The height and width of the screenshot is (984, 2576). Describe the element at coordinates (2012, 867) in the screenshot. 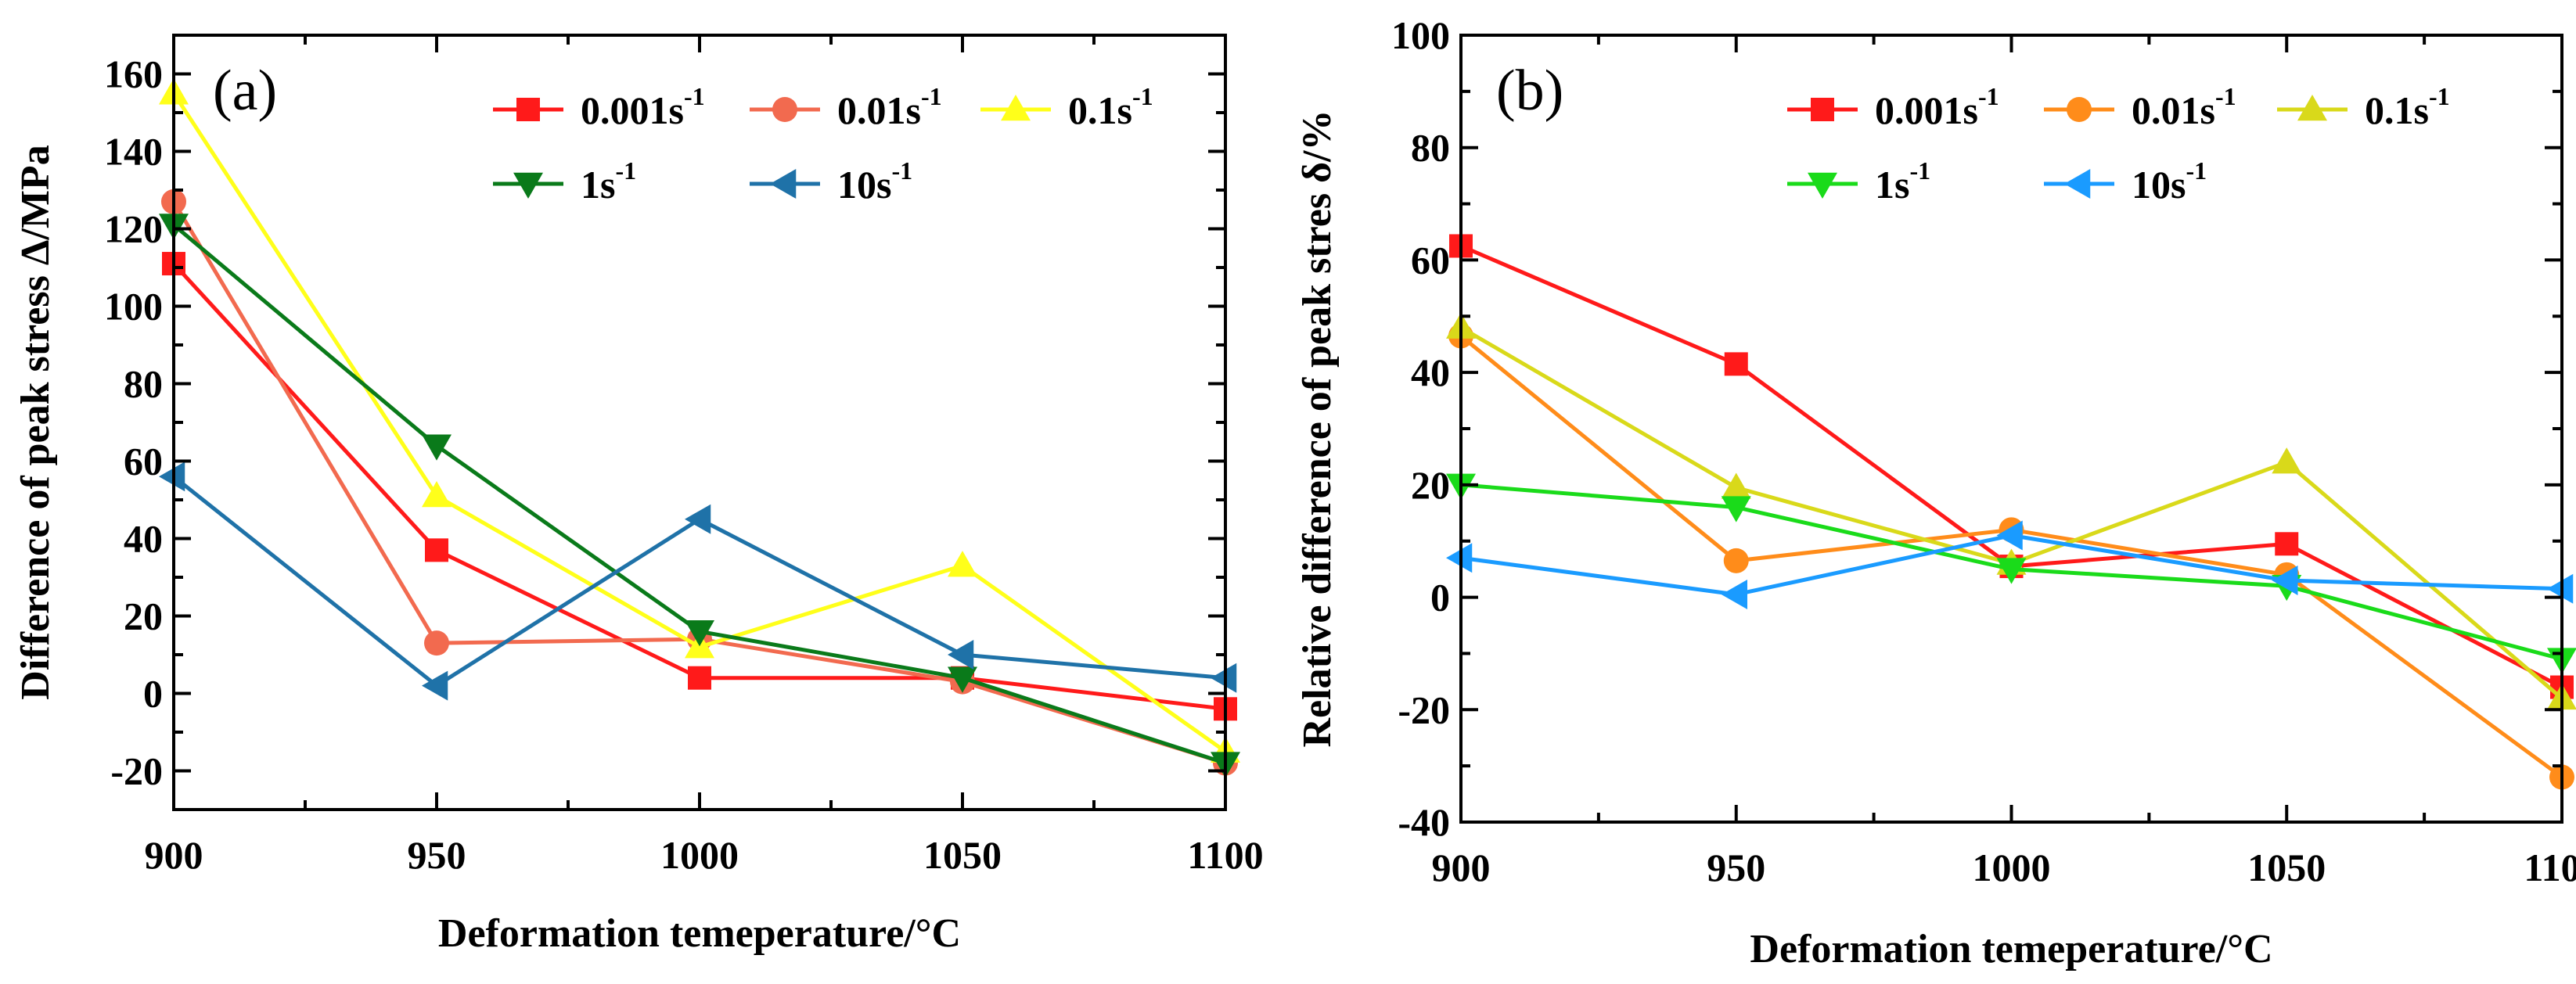

I see `x-tick-label: 1000` at that location.